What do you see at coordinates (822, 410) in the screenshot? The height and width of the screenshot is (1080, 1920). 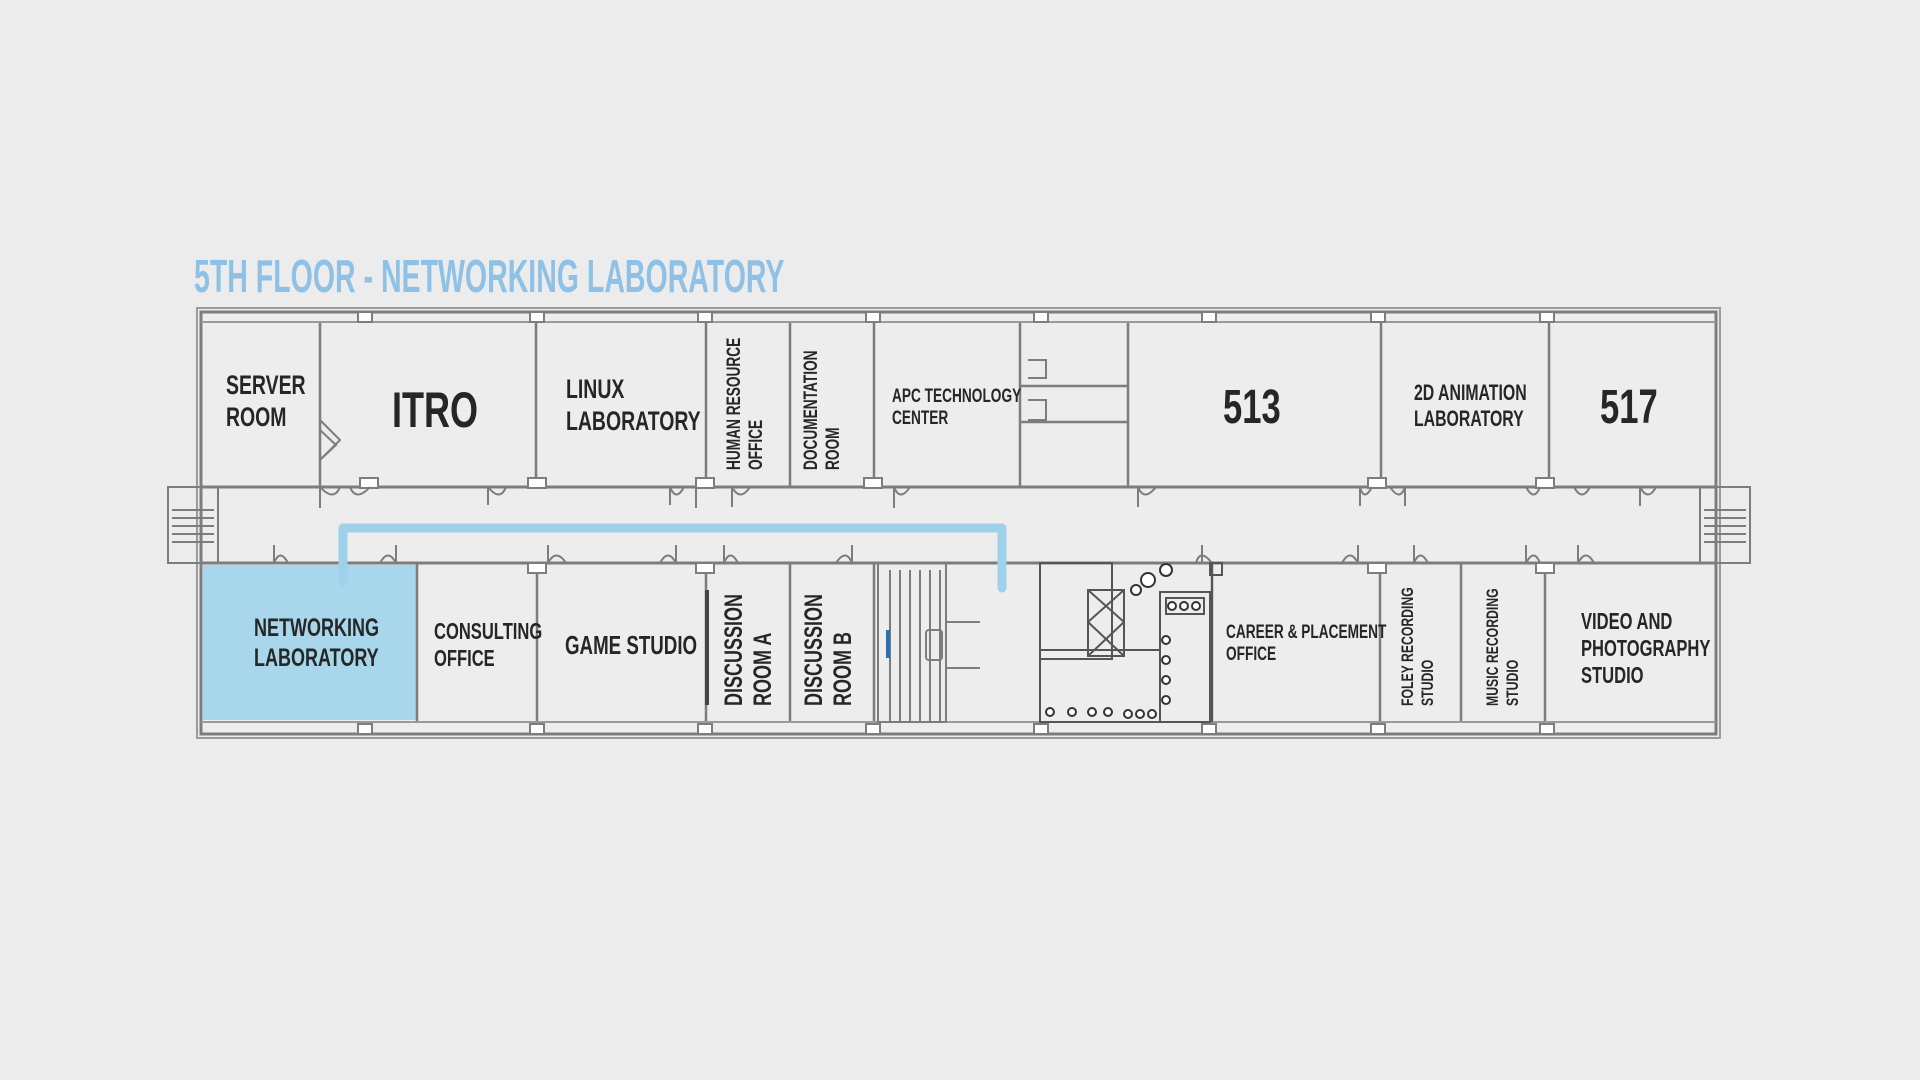 I see `room-label-documentation-room: DOCUMENTATION ROOM` at bounding box center [822, 410].